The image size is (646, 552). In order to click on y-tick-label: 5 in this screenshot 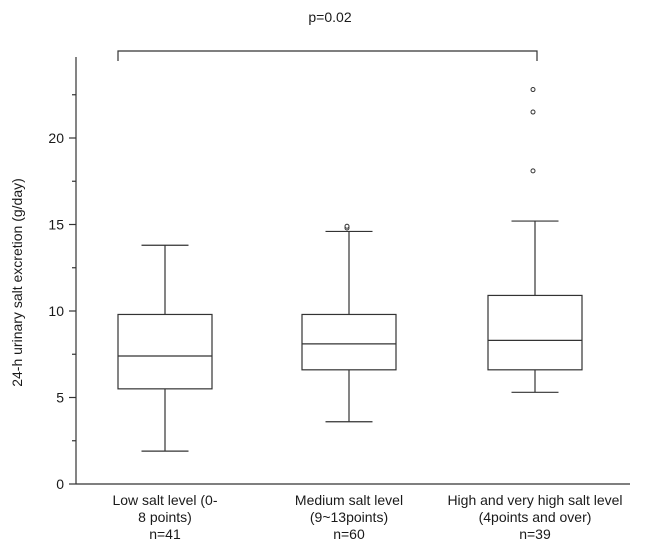, I will do `click(60, 398)`.